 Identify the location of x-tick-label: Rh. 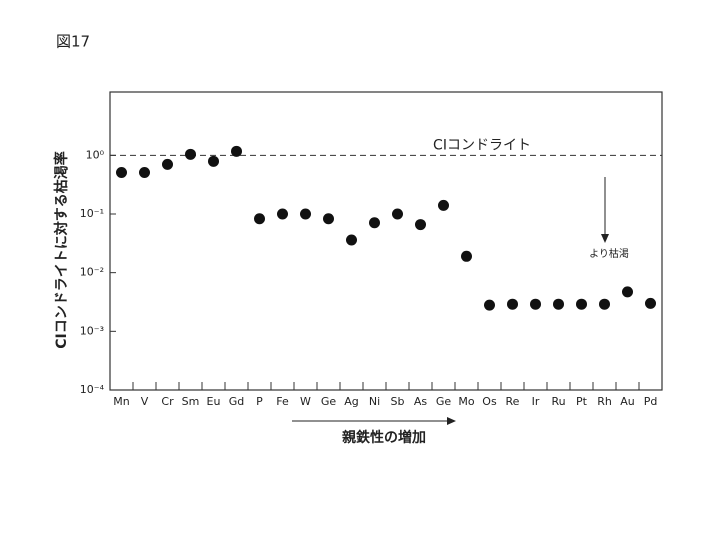
(604, 401).